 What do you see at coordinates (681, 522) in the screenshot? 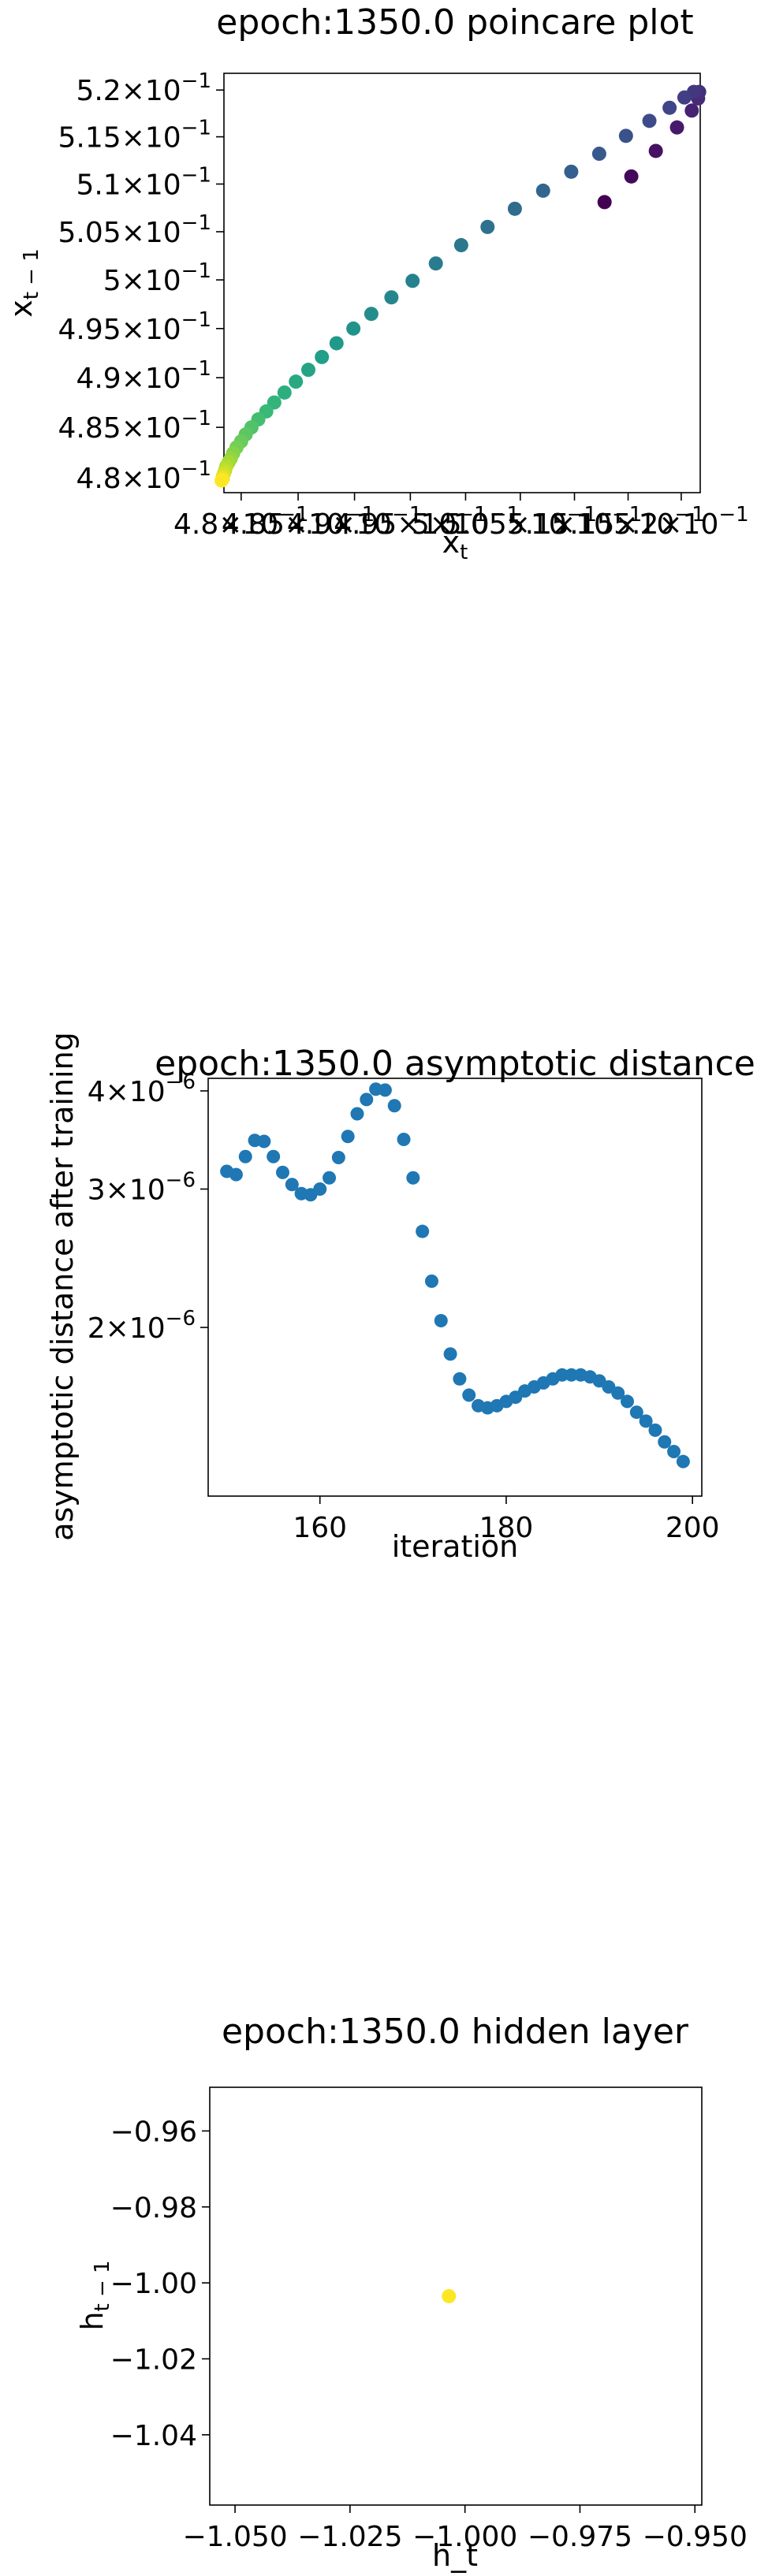
I see `x-tick-label: 5.2×10⁻¹` at bounding box center [681, 522].